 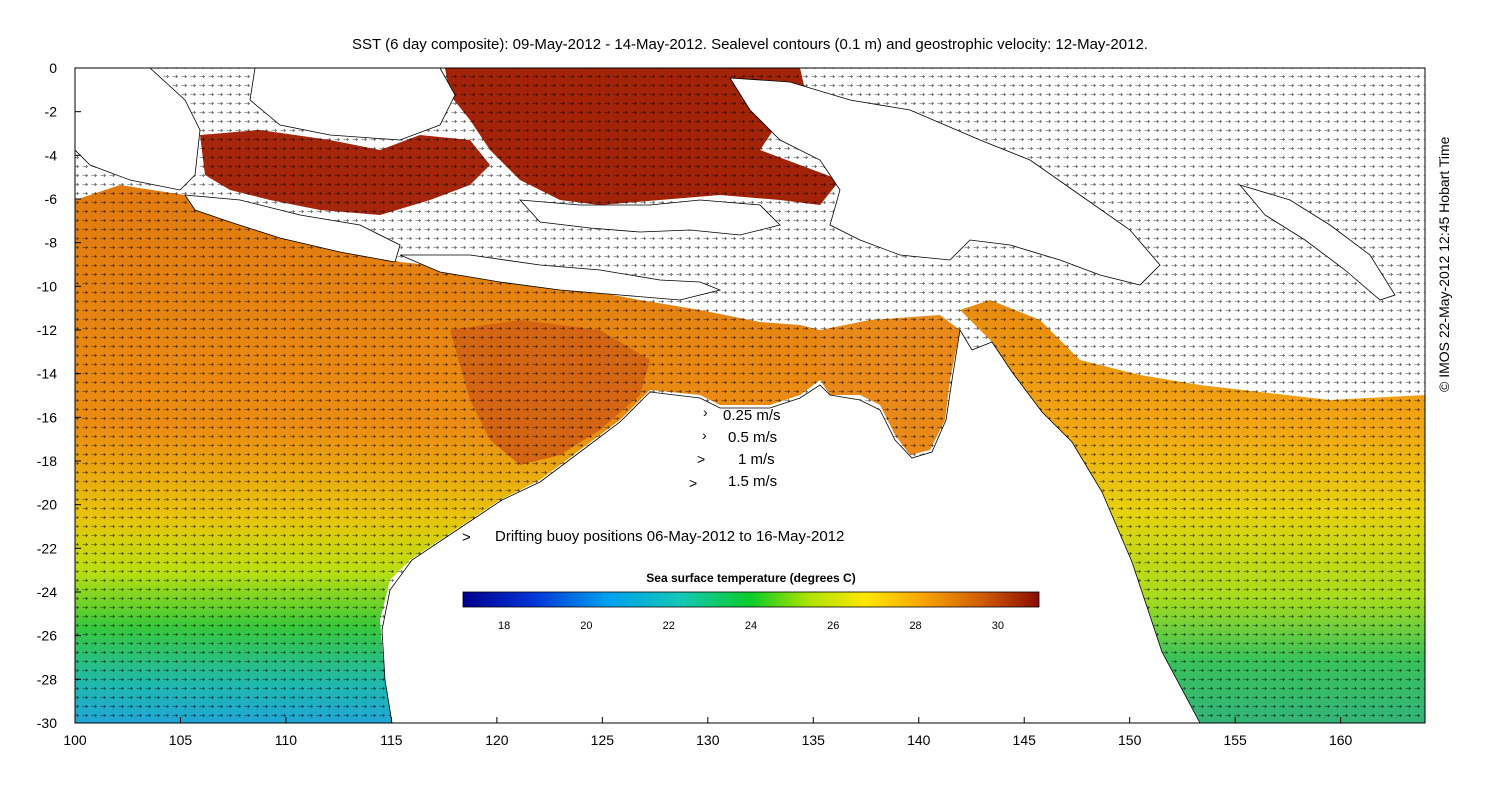 What do you see at coordinates (704, 435) in the screenshot?
I see `velocity-legend-arrow-2: ›` at bounding box center [704, 435].